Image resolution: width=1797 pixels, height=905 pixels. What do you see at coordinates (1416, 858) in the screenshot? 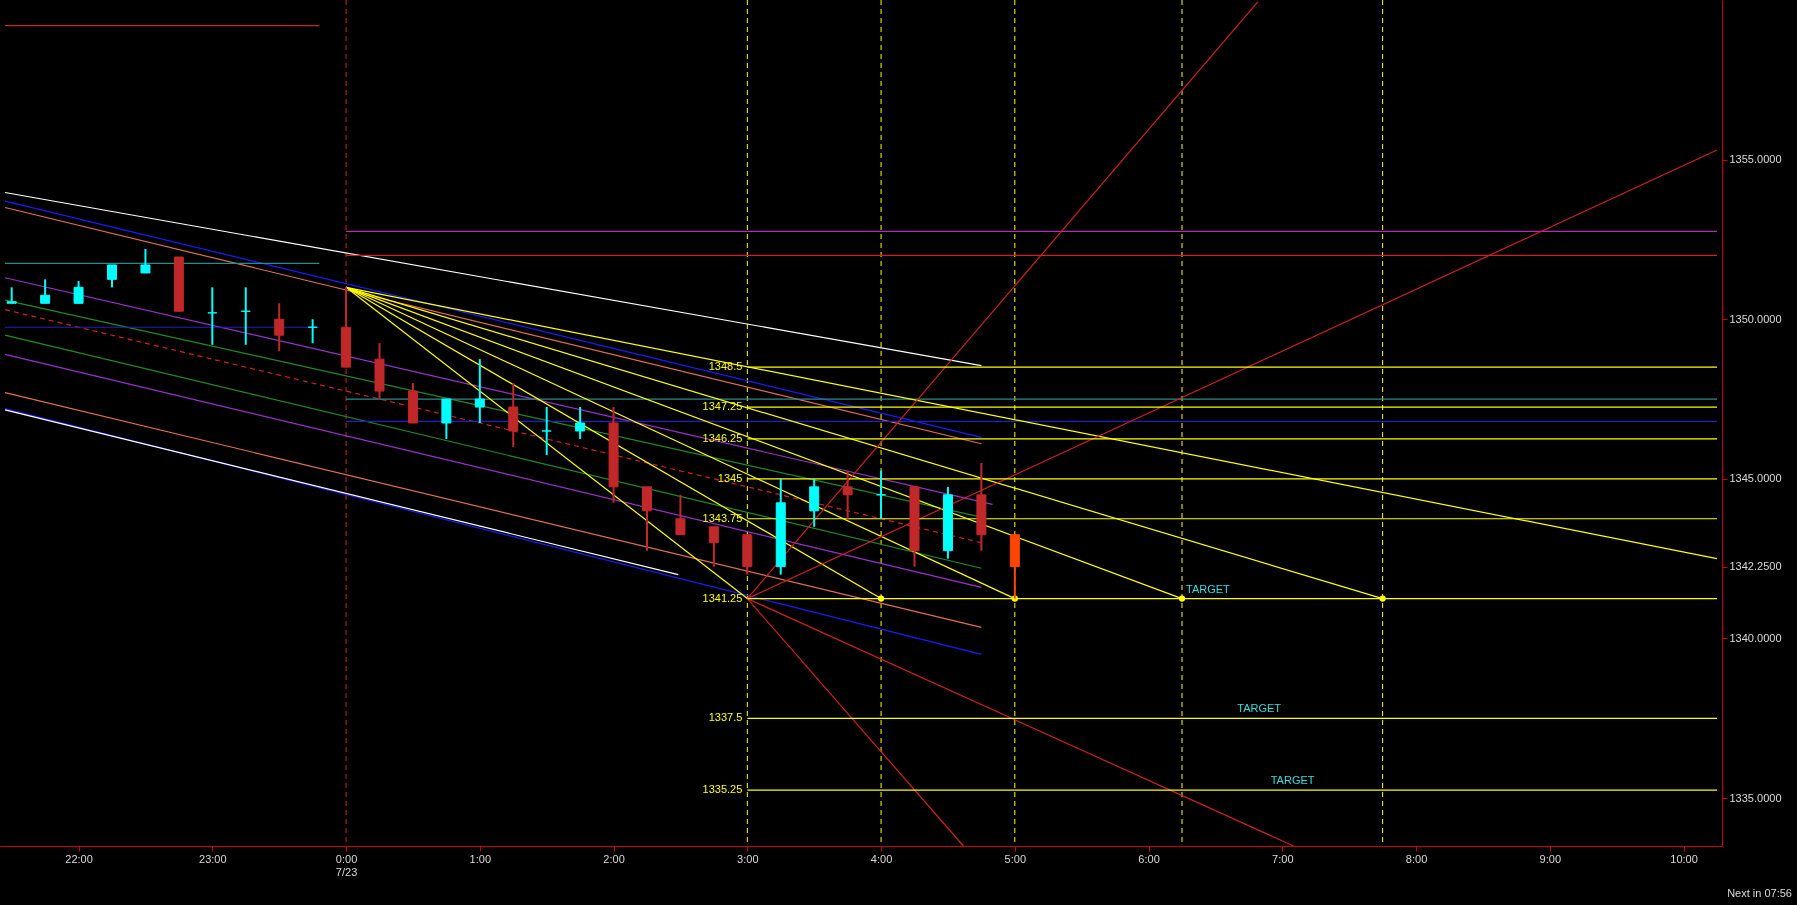
I see `x-tick-label: 8:00` at bounding box center [1416, 858].